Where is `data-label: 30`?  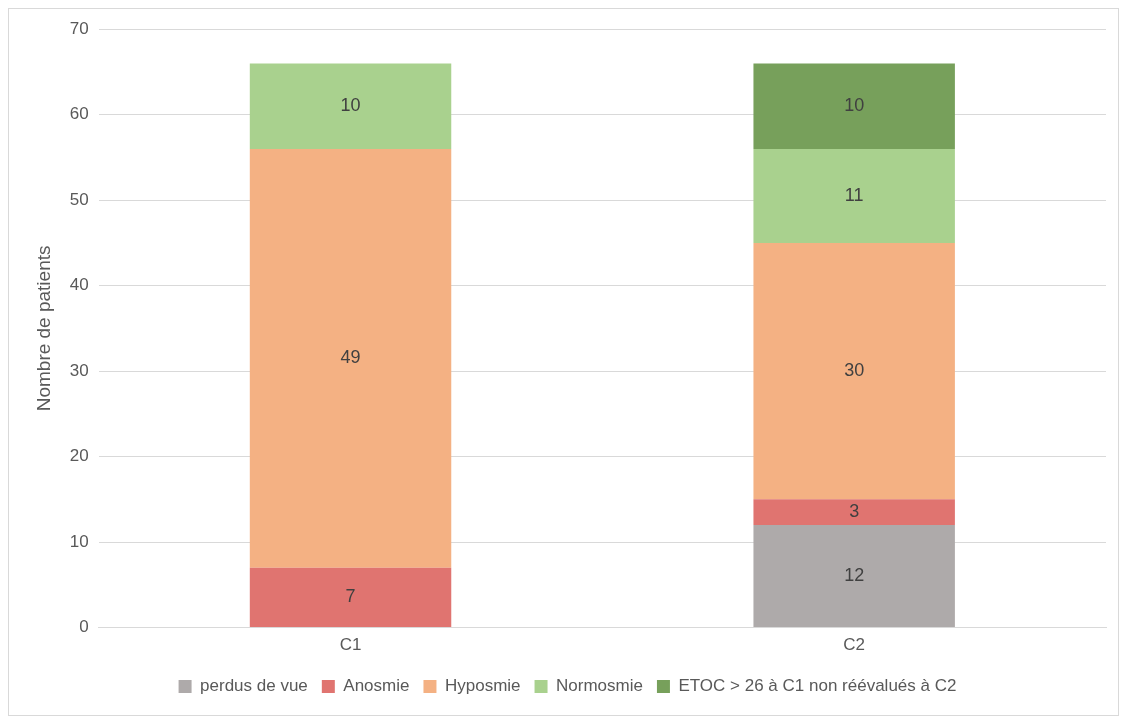 data-label: 30 is located at coordinates (854, 370).